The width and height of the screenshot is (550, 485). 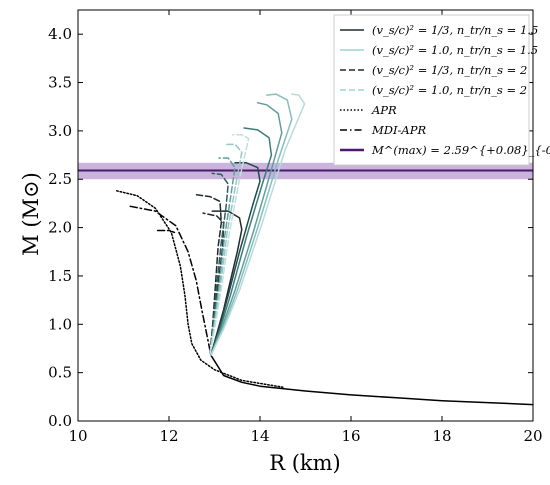 I want to click on y-tick-label: 0.5, so click(x=60, y=373).